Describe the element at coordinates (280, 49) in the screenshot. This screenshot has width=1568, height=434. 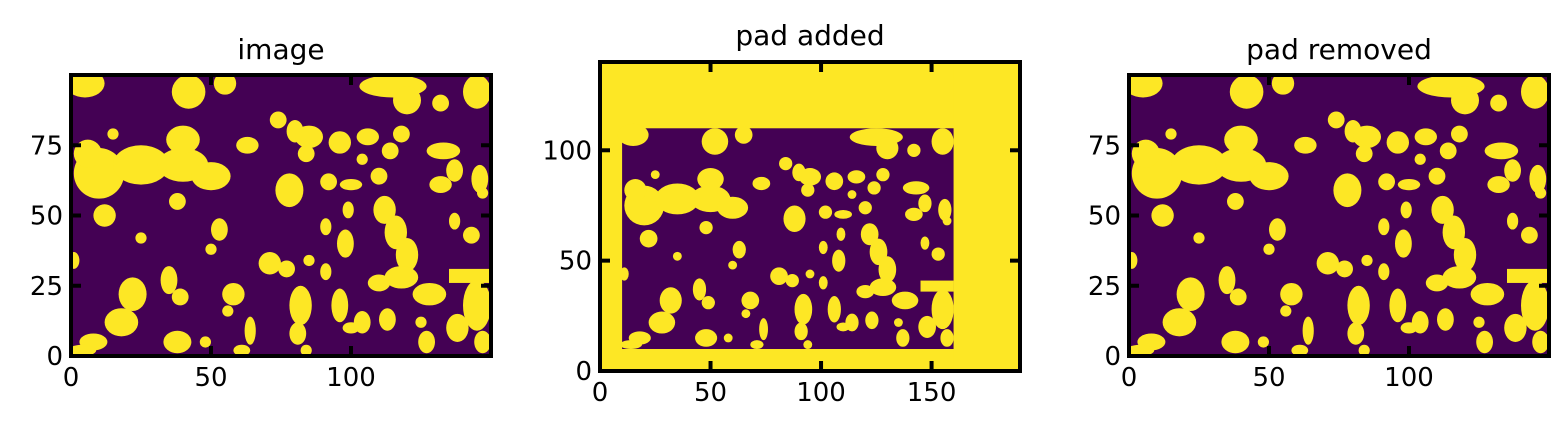
I see `panel-title: image` at that location.